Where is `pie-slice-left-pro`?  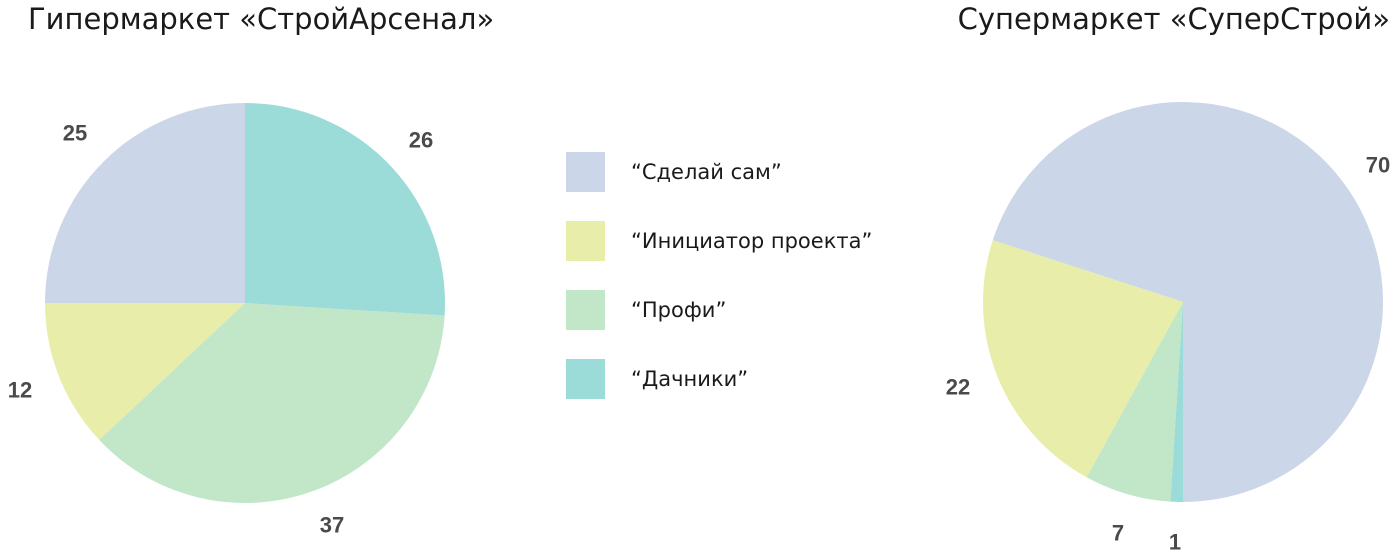 pie-slice-left-pro is located at coordinates (272, 403).